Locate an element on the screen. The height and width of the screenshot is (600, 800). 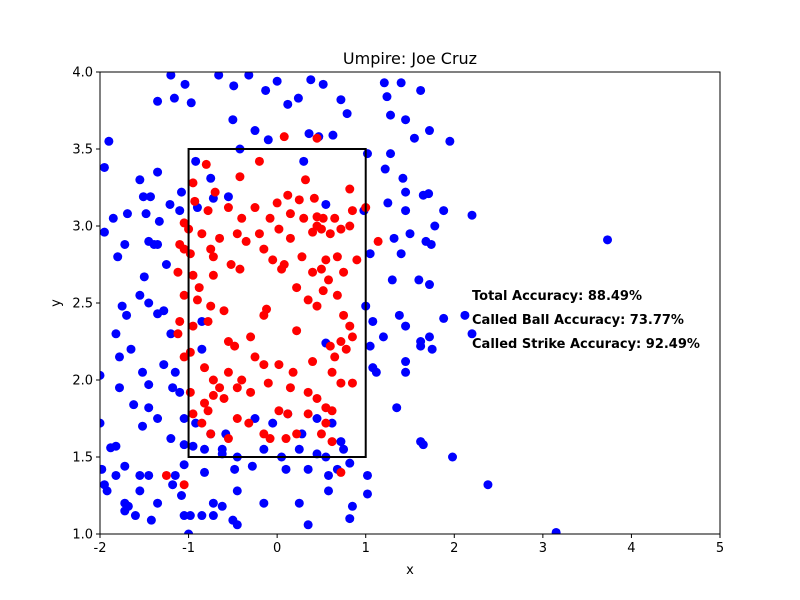
x-tick-label-5: 3 is located at coordinates (543, 548).